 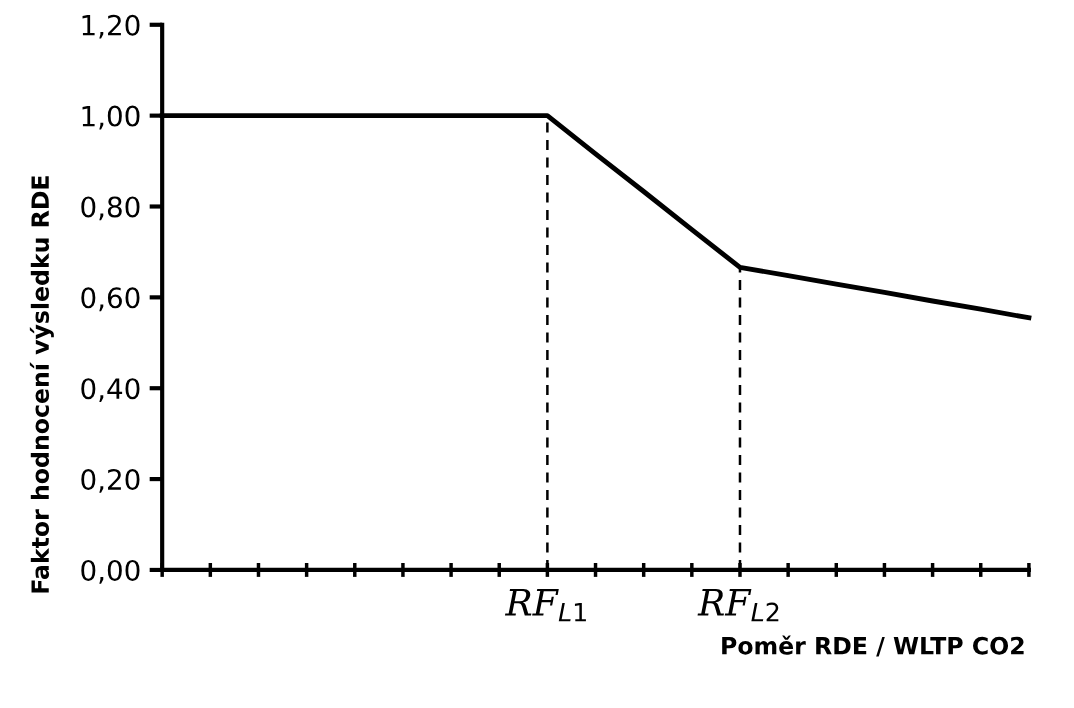 I want to click on y-tick-label: 0,80, so click(x=110, y=208).